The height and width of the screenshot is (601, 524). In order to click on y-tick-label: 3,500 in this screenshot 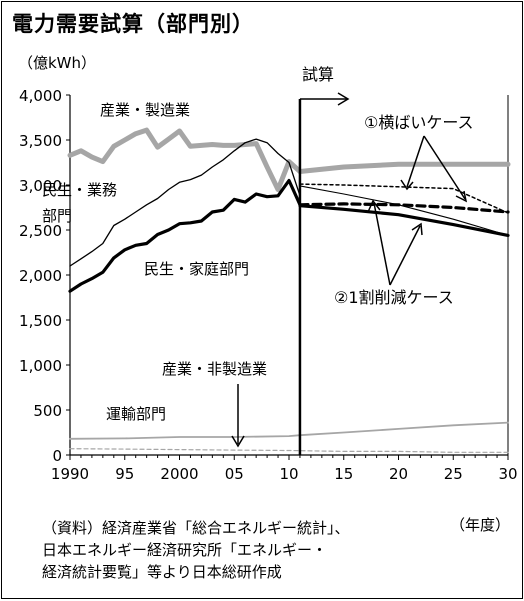, I will do `click(40, 141)`.